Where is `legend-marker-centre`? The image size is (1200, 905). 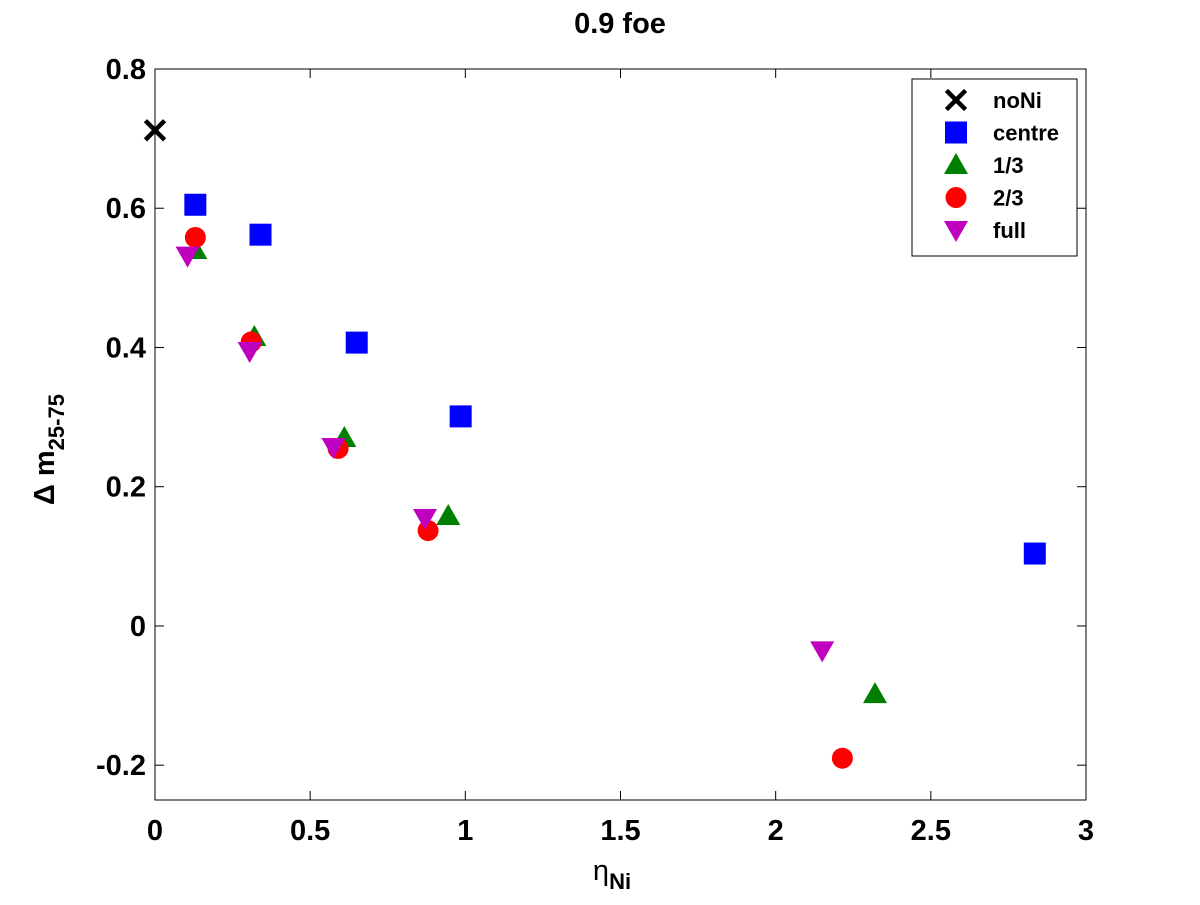
legend-marker-centre is located at coordinates (956, 132).